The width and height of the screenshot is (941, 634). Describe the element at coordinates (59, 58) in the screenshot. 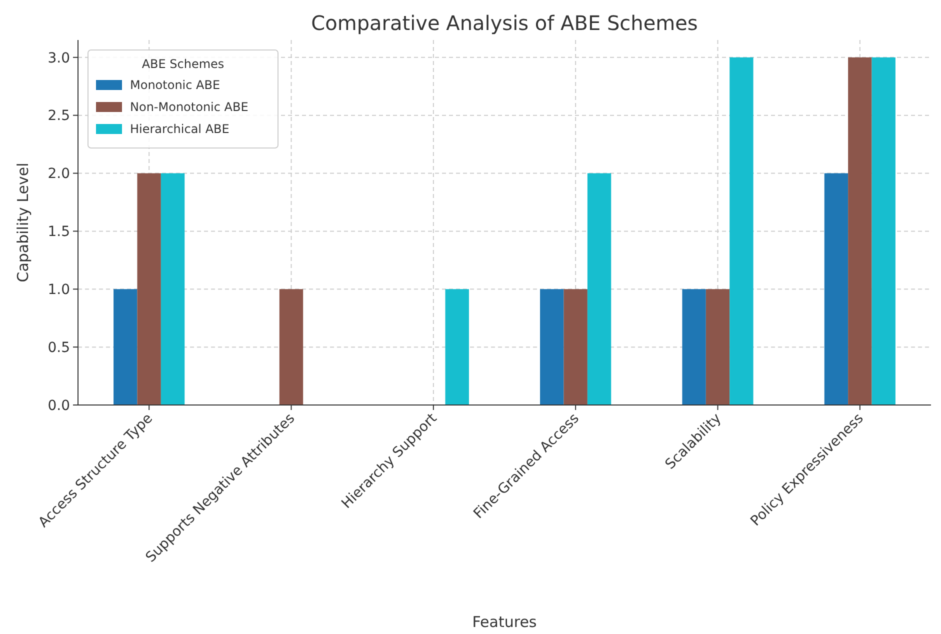

I see `y-tick-label: 3.0` at that location.